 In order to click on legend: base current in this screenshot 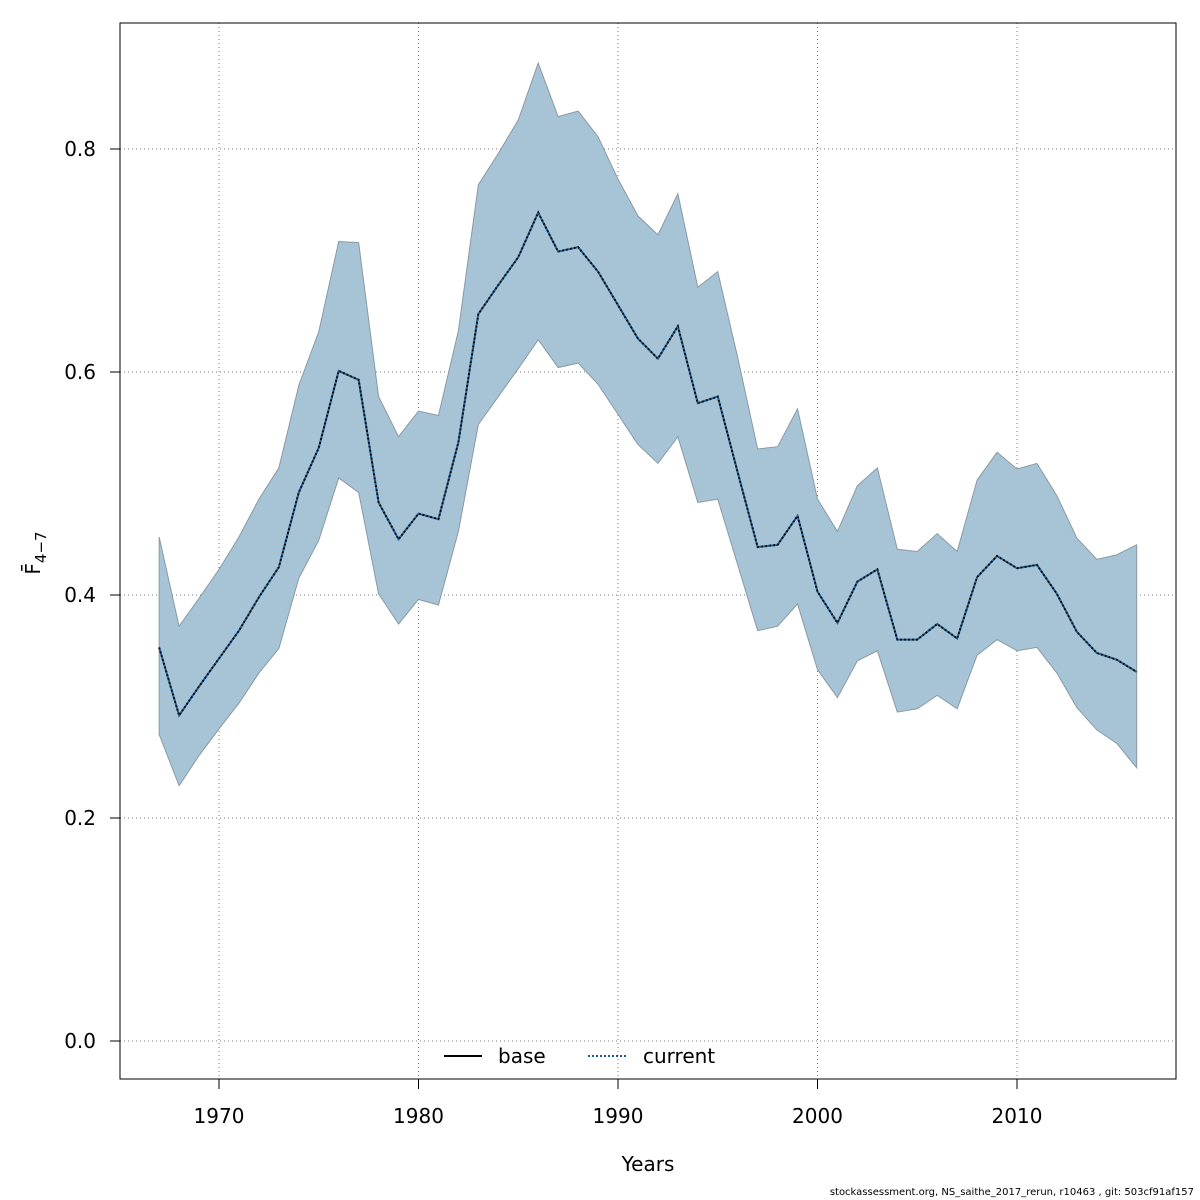, I will do `click(579, 1056)`.